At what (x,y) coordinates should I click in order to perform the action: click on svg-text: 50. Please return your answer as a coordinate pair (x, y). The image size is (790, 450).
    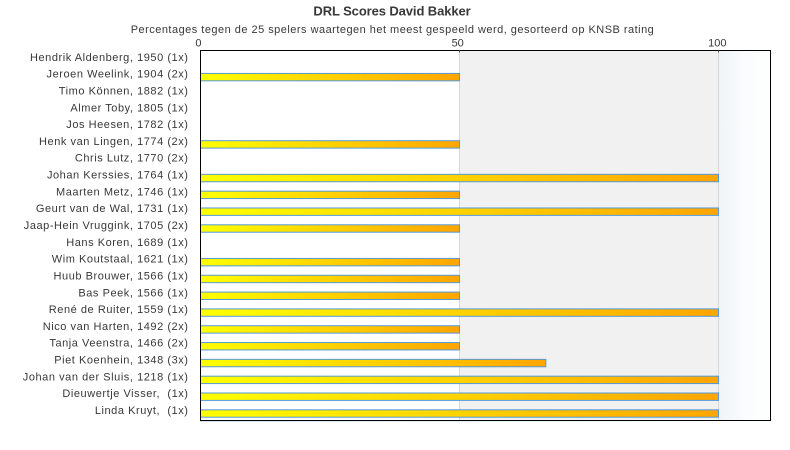
    Looking at the image, I should click on (458, 44).